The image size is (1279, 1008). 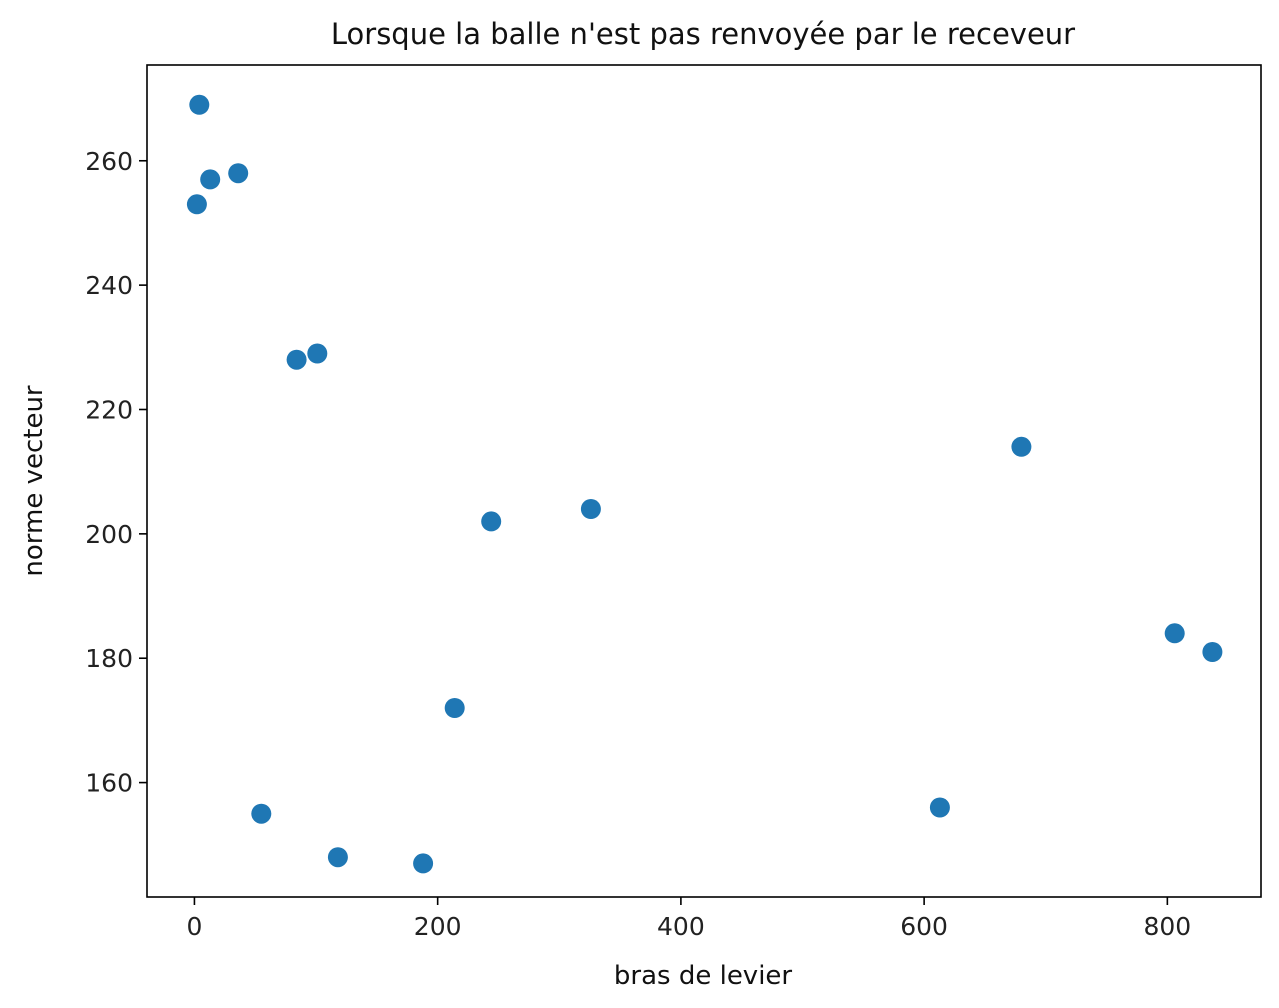 I want to click on y-tick-label: 160, so click(x=109, y=783).